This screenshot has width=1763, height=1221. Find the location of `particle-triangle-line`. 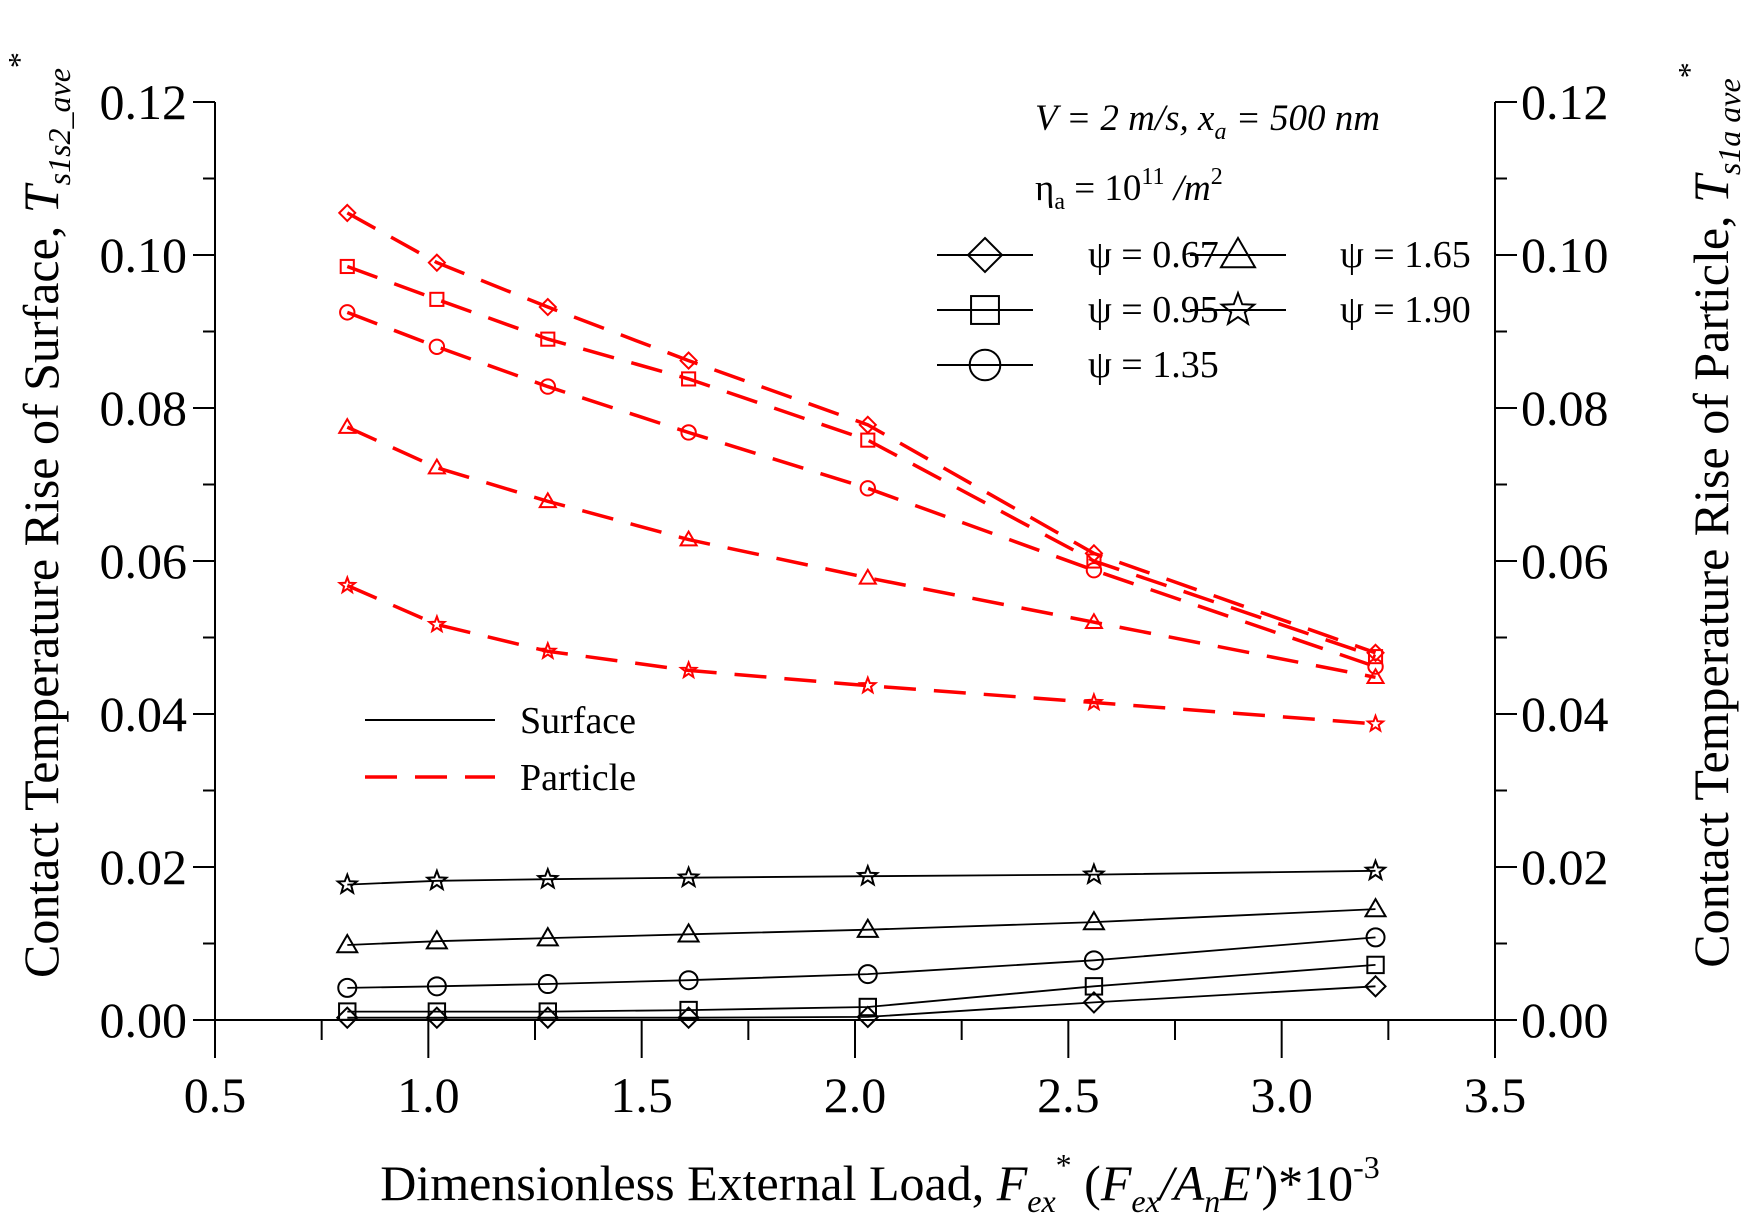

particle-triangle-line is located at coordinates (861, 552).